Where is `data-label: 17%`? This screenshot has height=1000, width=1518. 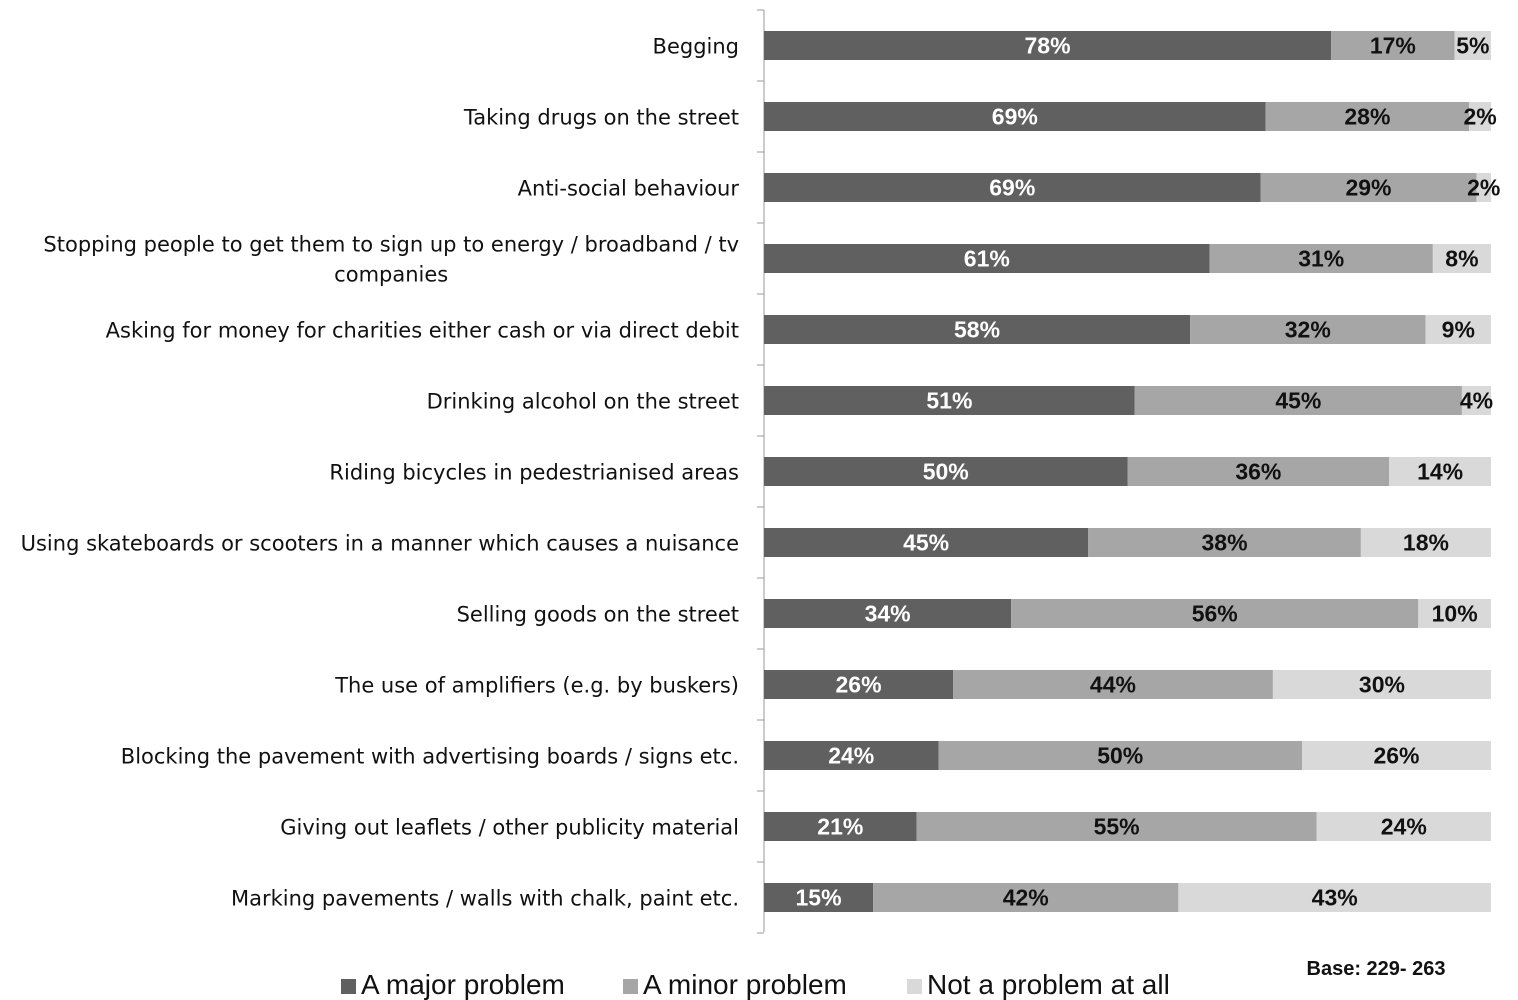 data-label: 17% is located at coordinates (1393, 46).